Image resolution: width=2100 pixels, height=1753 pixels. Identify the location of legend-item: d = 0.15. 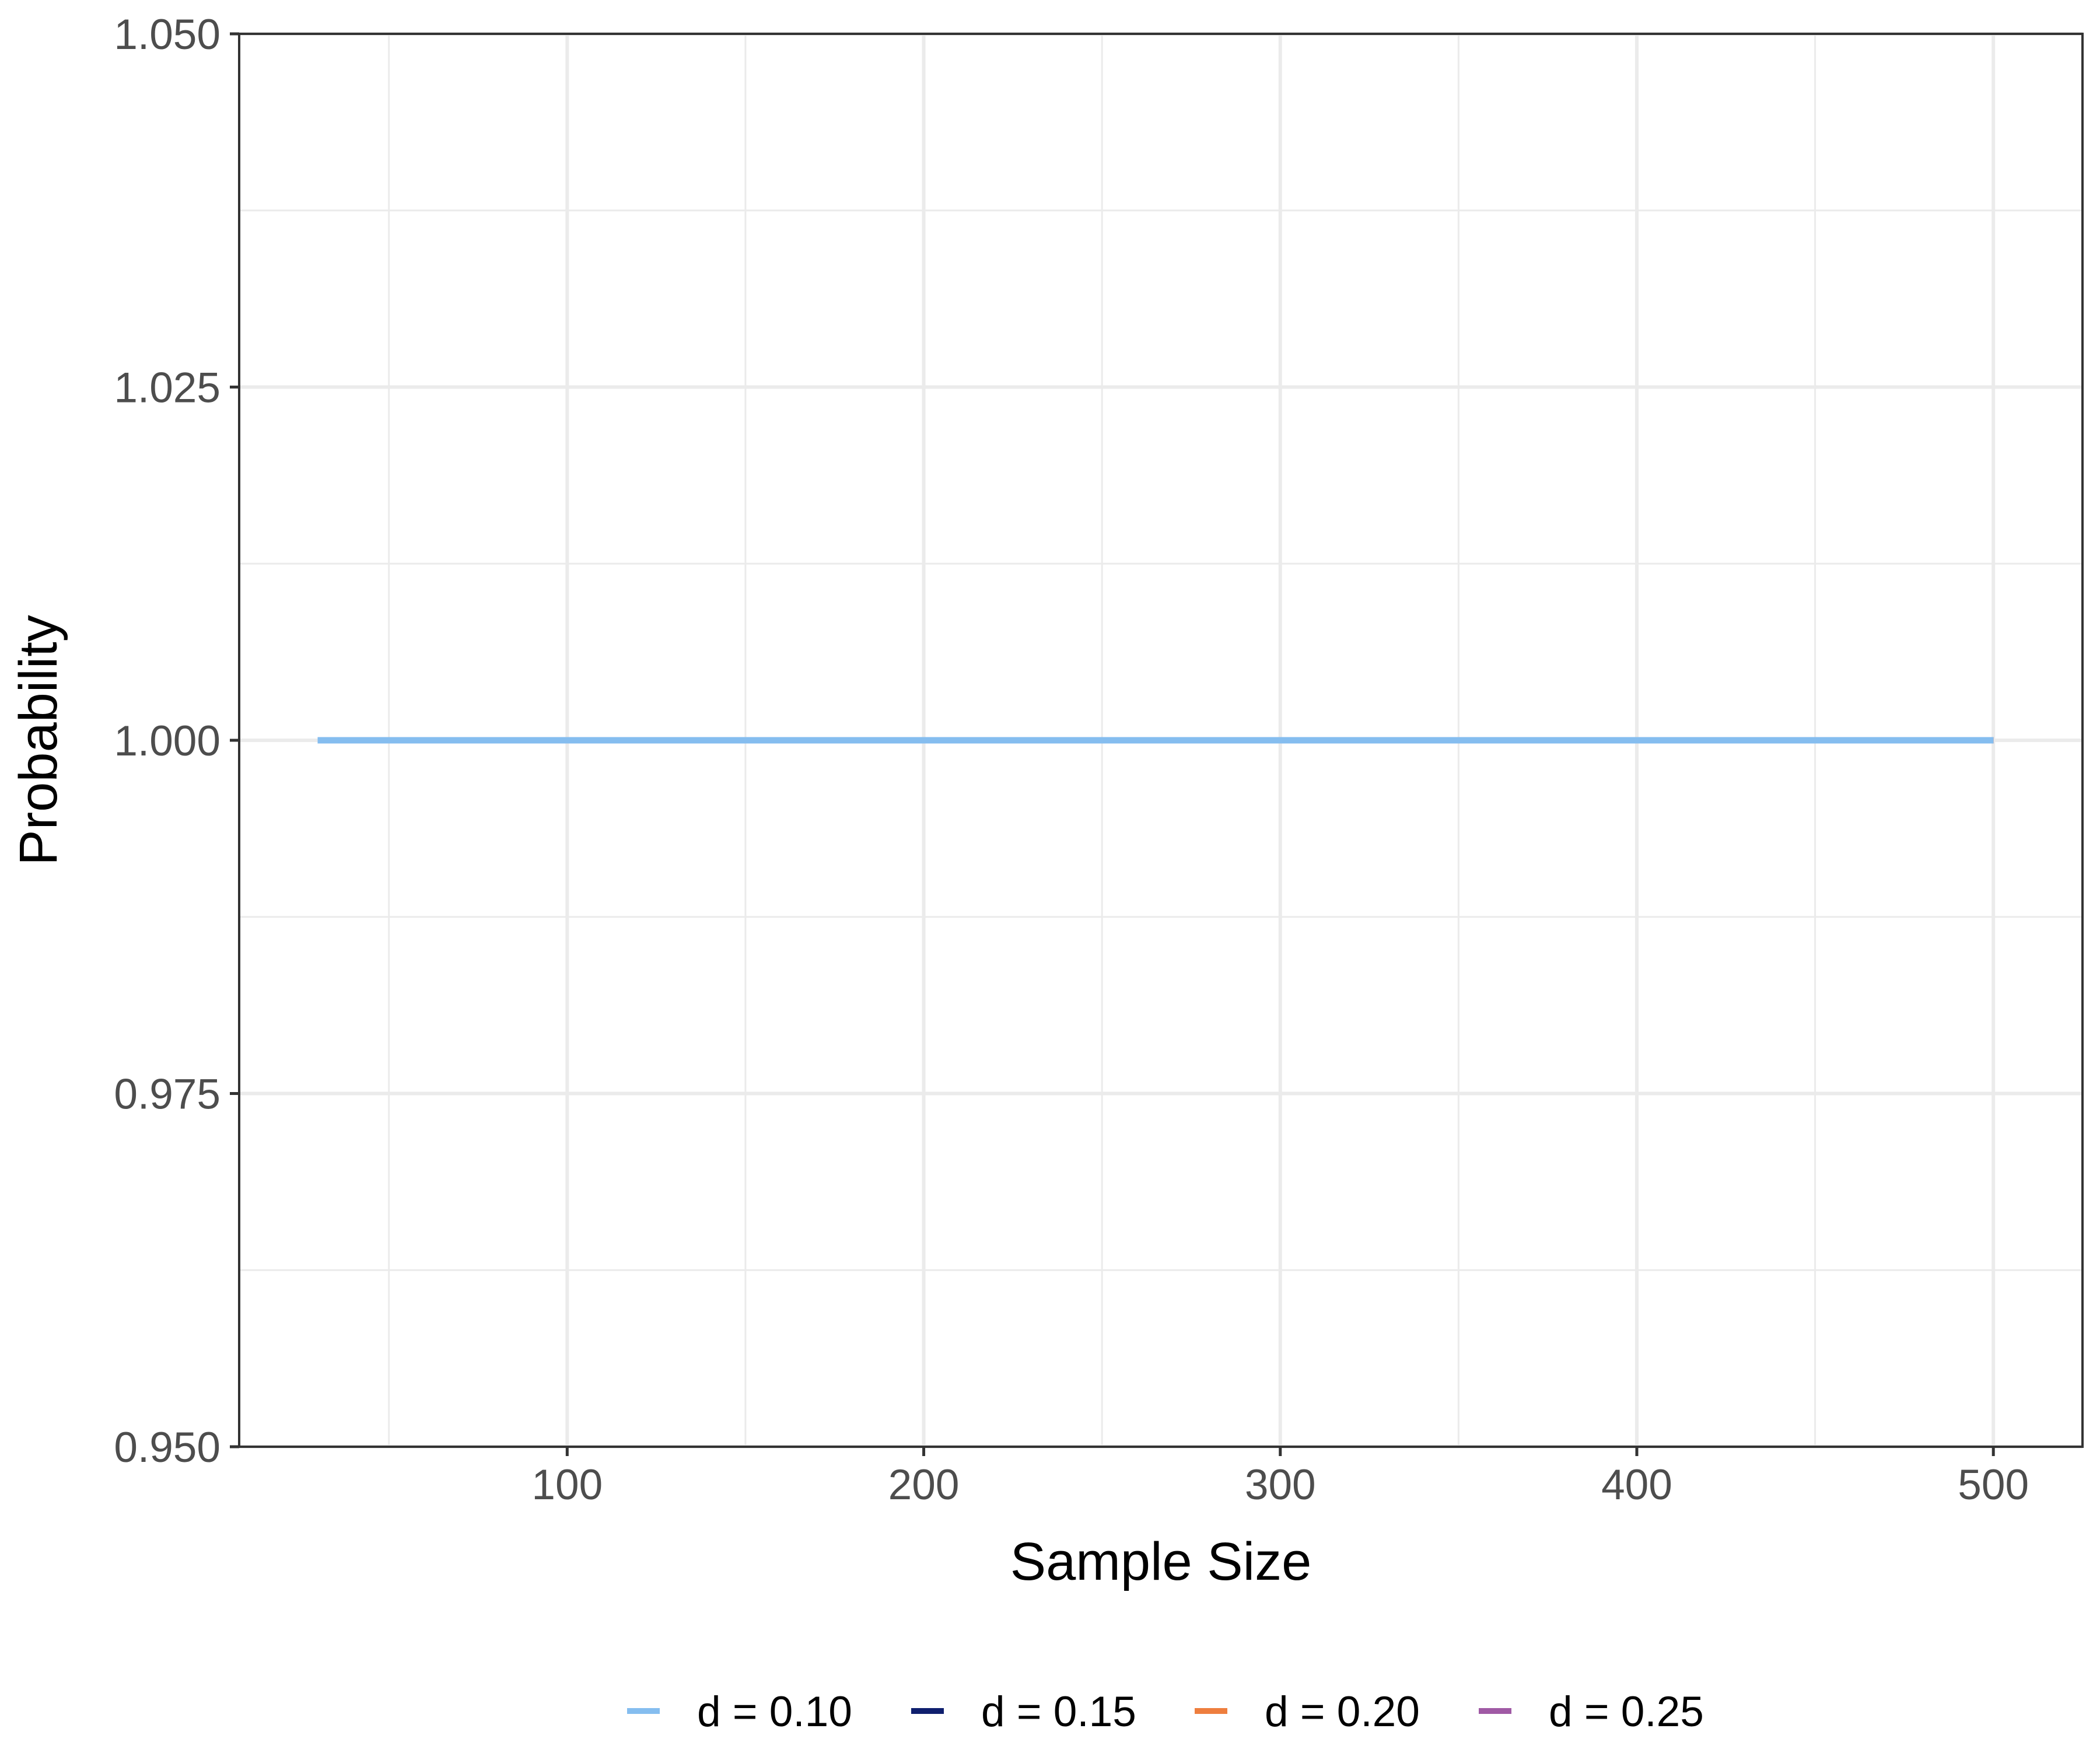
(1023, 1711).